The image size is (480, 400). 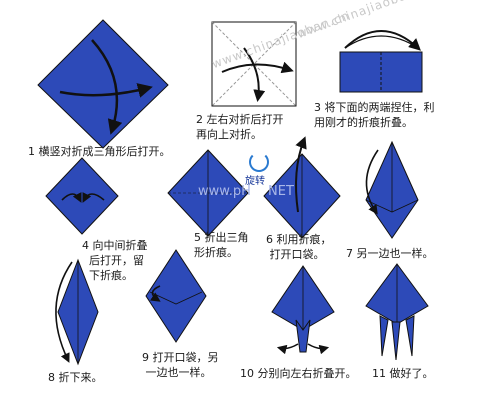 What do you see at coordinates (302, 187) in the screenshot?
I see `step6-figure` at bounding box center [302, 187].